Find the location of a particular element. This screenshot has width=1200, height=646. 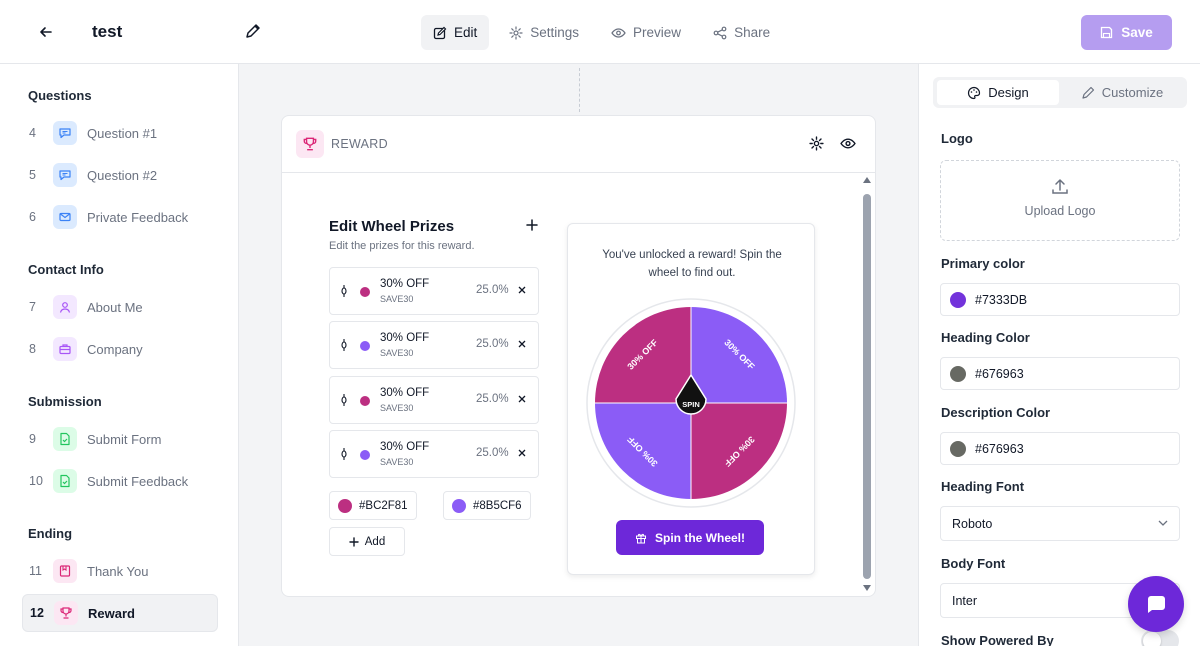

scroll-thumb is located at coordinates (867, 386).